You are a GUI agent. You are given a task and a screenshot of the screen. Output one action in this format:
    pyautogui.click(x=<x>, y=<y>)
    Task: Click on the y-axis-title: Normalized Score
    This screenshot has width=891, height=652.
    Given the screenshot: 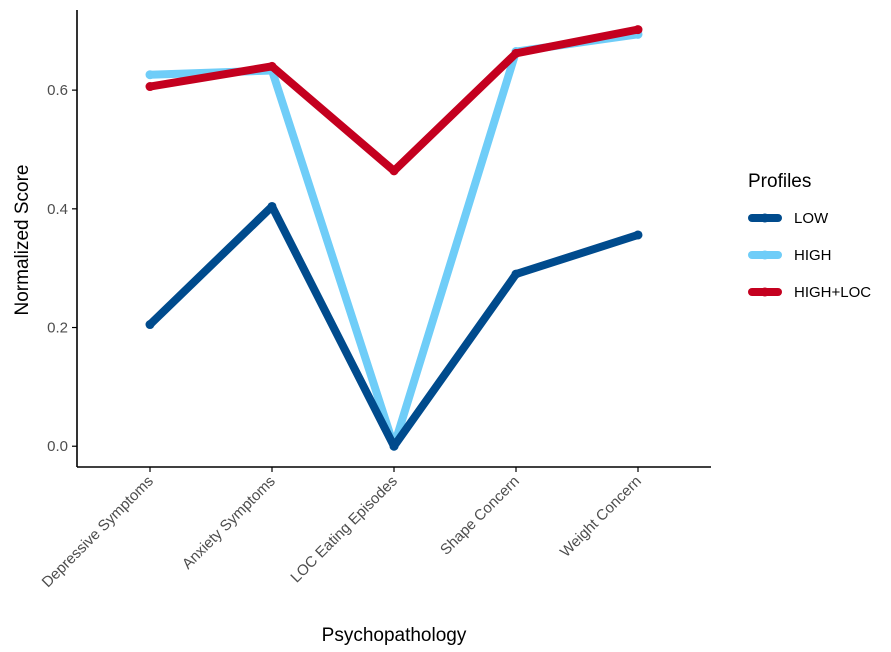 What is the action you would take?
    pyautogui.click(x=22, y=240)
    